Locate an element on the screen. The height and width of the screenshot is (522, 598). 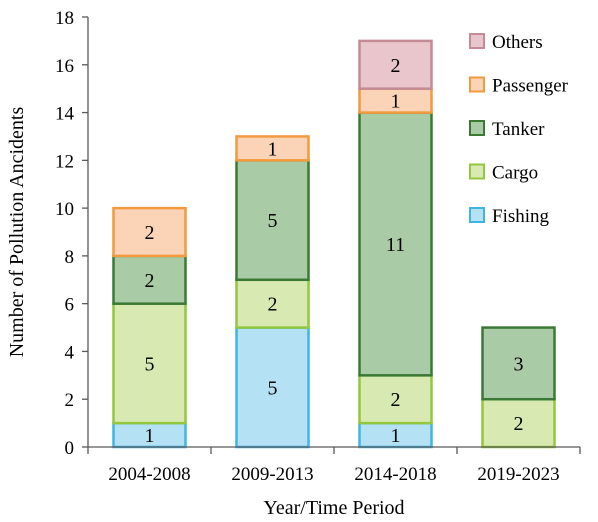
legend-swatch-others is located at coordinates (477, 41).